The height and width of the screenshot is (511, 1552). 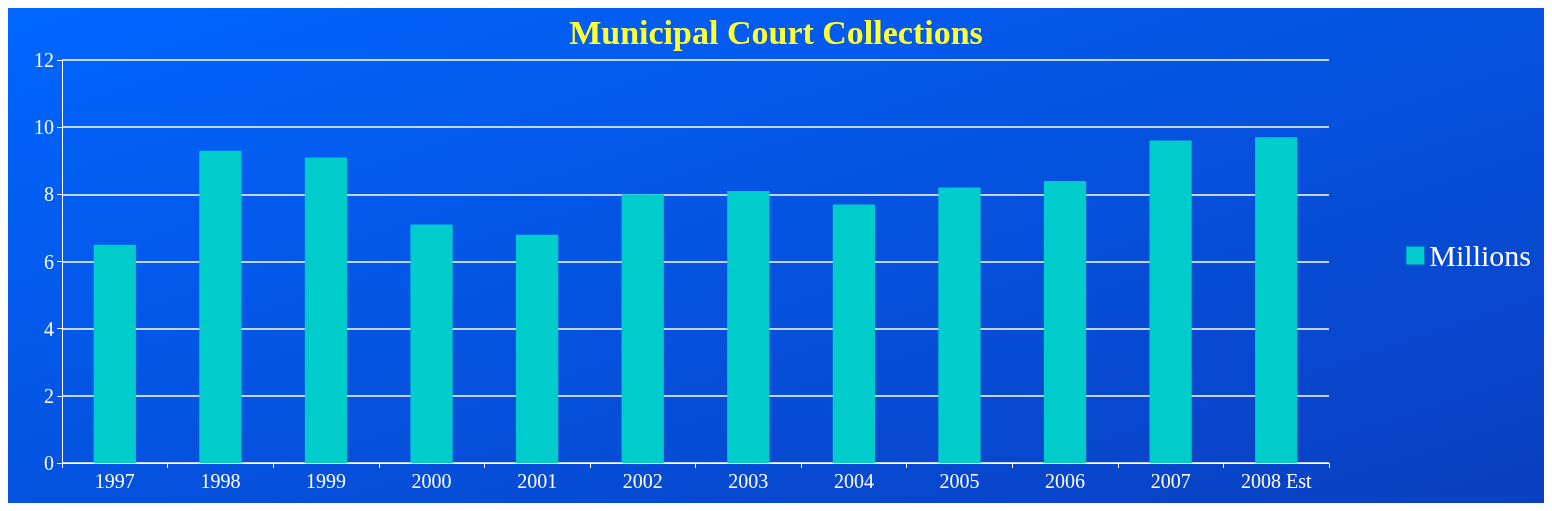 I want to click on x-tick-label: 2005, so click(x=959, y=481).